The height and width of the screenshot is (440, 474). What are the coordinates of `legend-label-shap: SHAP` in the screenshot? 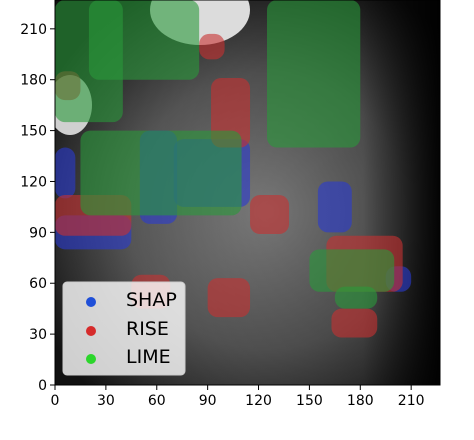 It's located at (151, 300).